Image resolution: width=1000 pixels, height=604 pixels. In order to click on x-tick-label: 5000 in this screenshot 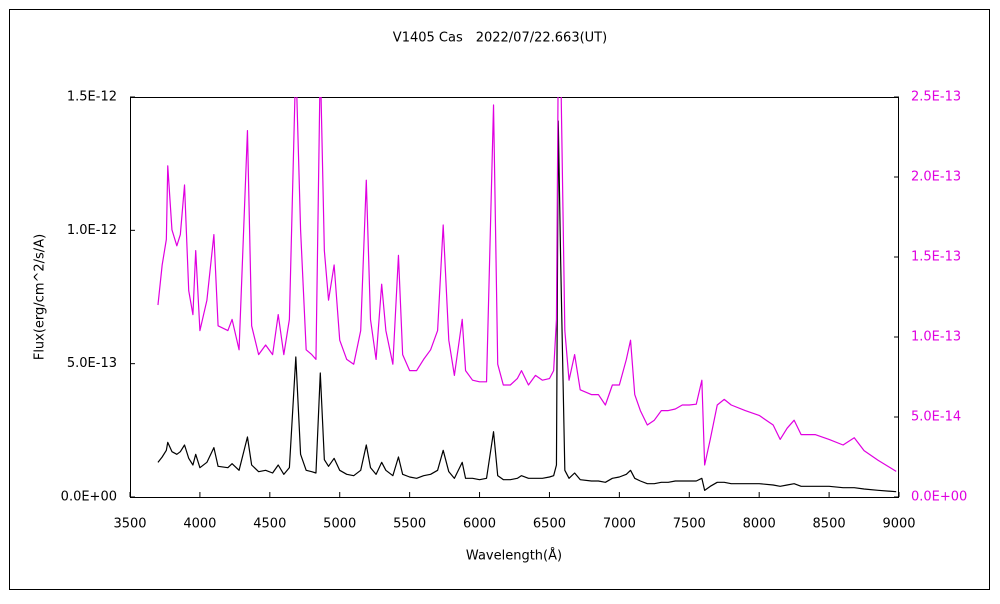, I will do `click(339, 524)`.